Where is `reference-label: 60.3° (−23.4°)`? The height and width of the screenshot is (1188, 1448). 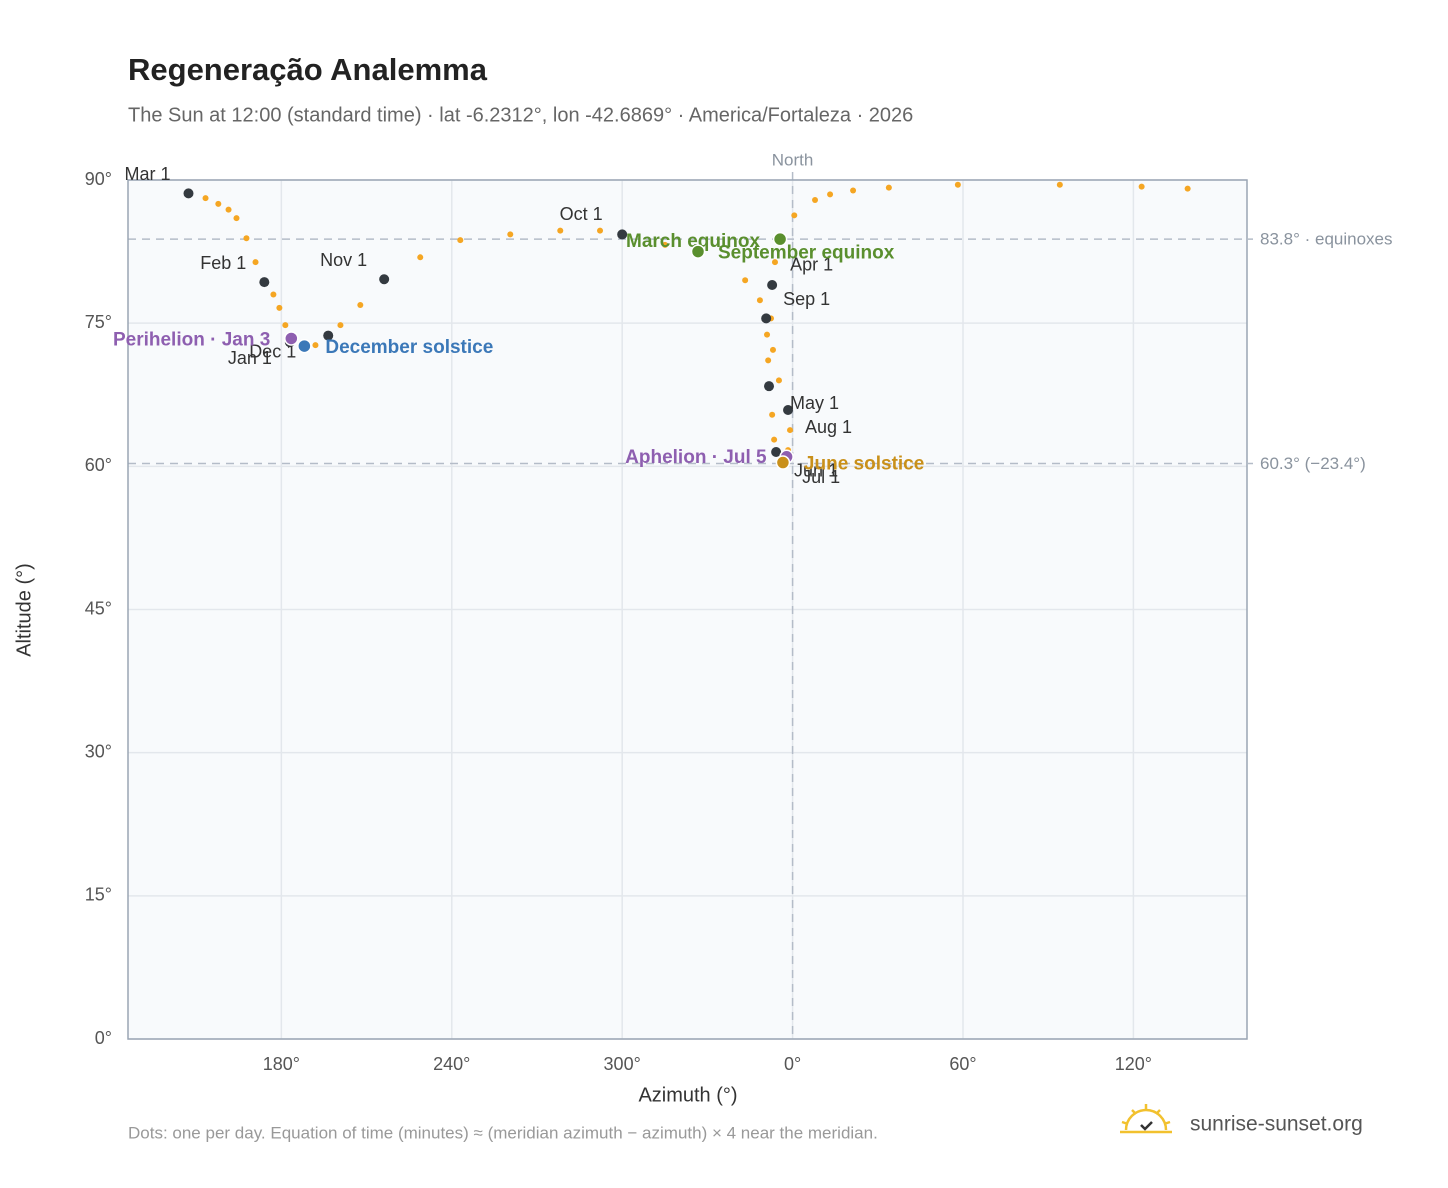
reference-label: 60.3° (−23.4°) is located at coordinates (1313, 463).